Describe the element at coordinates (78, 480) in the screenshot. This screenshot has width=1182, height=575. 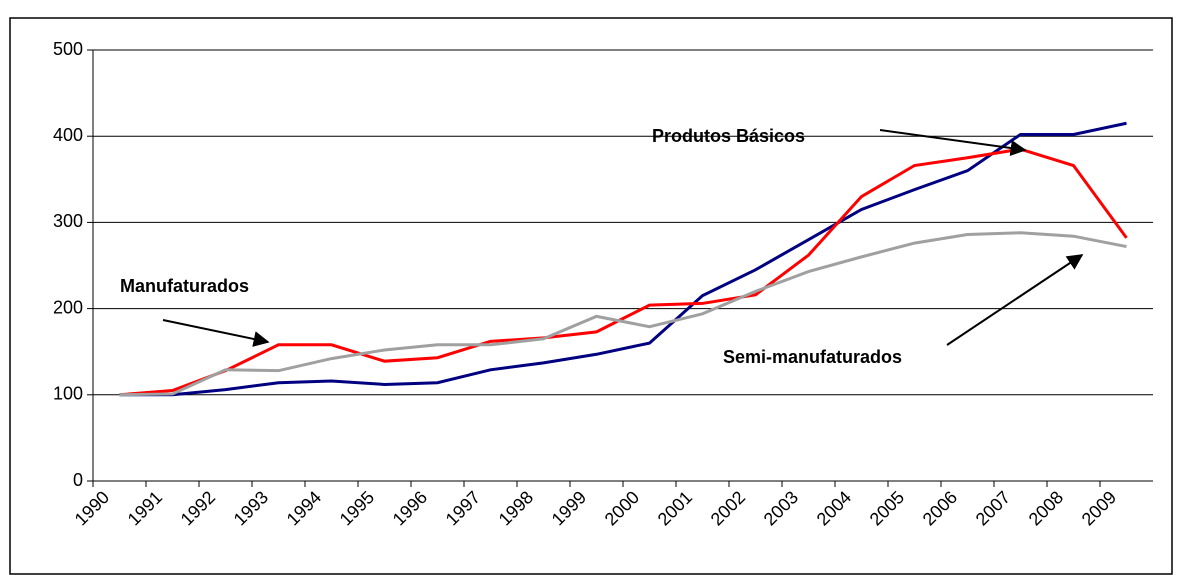
I see `y-tick-label: 0` at that location.